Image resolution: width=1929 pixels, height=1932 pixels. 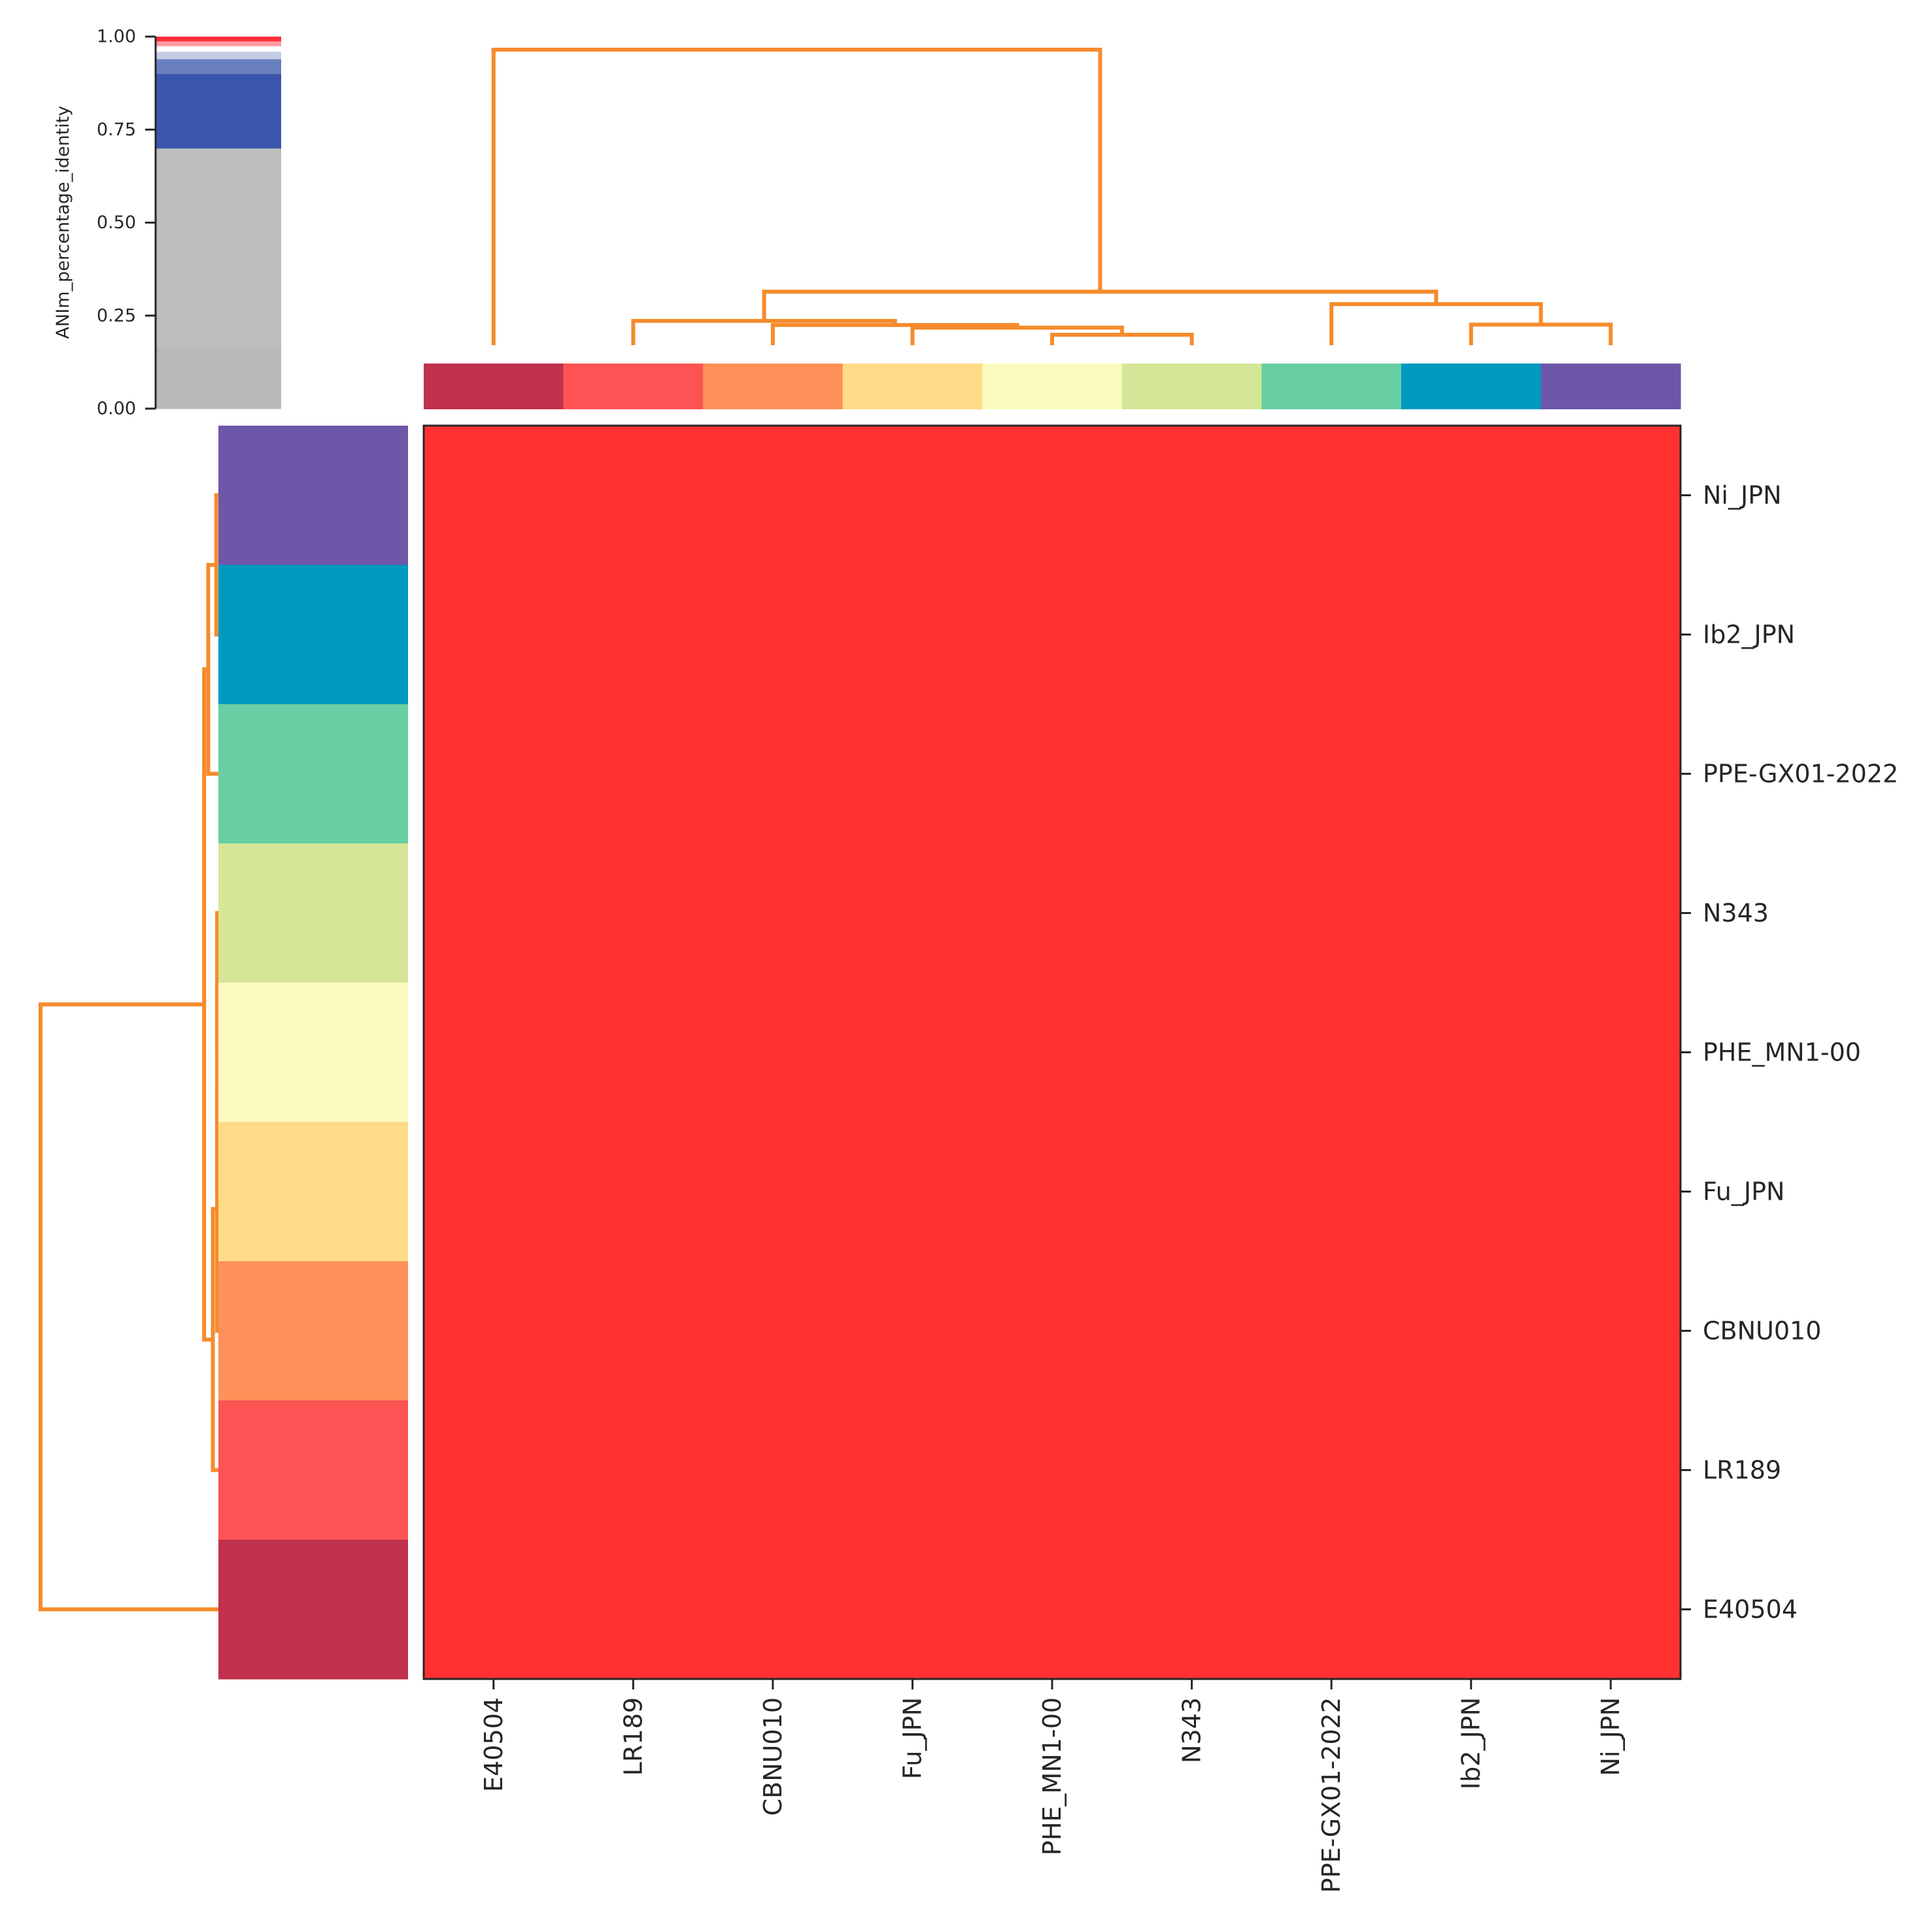 What do you see at coordinates (773, 1756) in the screenshot?
I see `x-tick-label: CBNU010` at bounding box center [773, 1756].